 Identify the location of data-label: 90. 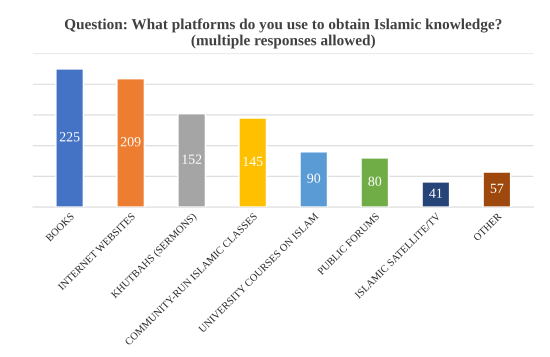
(313, 178).